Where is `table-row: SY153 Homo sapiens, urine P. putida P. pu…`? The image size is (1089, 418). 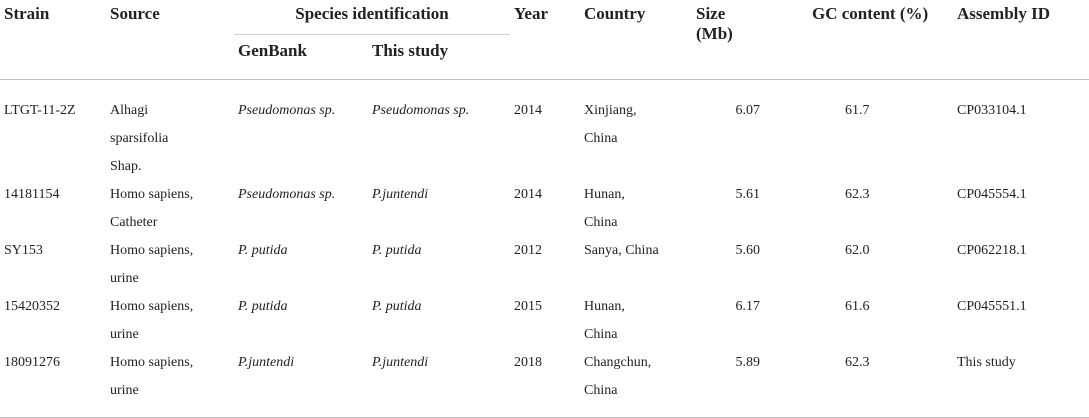 table-row: SY153 Homo sapiens, urine P. putida P. pu… is located at coordinates (544, 265).